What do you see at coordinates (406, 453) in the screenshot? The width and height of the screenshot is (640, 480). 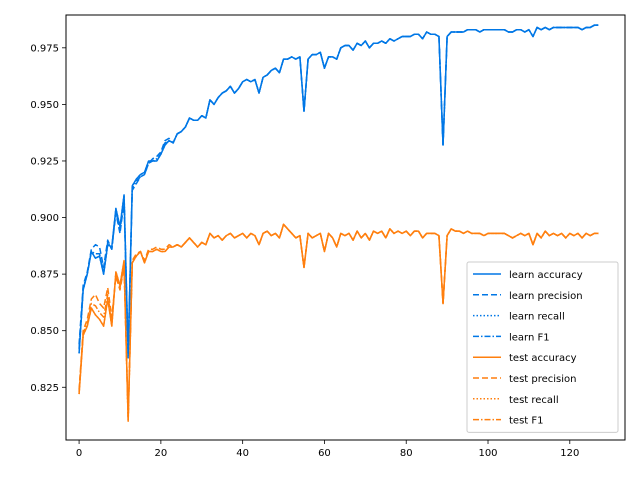 I see `x-tick-label: 80` at bounding box center [406, 453].